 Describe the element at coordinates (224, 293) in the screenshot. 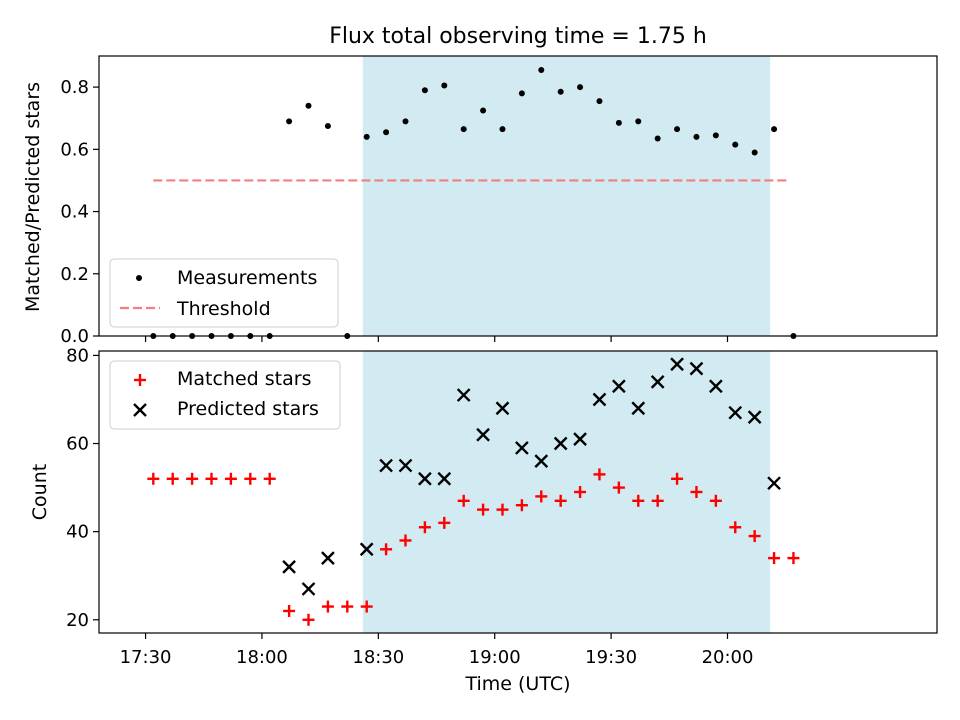

I see `top-legend: Measurements Threshold` at that location.